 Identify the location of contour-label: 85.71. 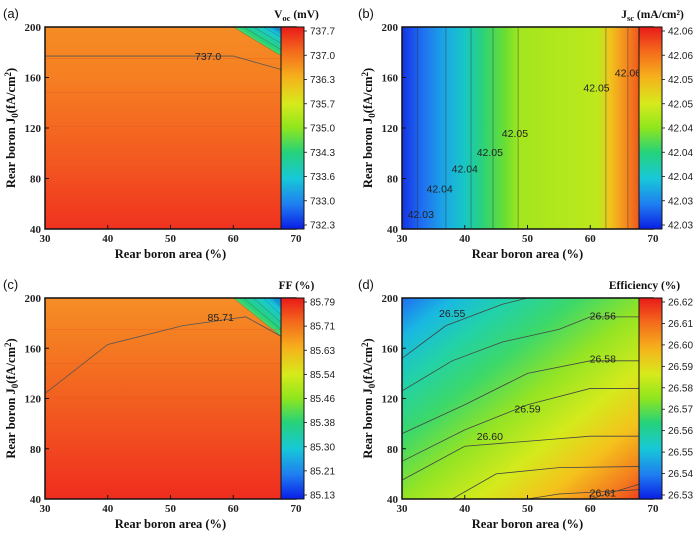
(221, 318).